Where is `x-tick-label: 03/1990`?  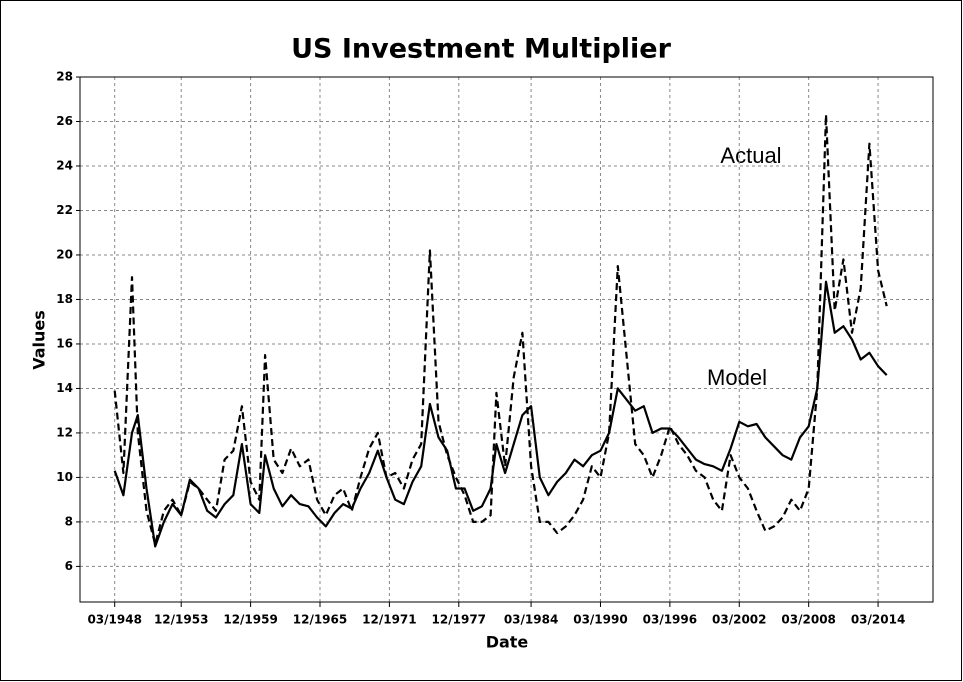 x-tick-label: 03/1990 is located at coordinates (600, 620).